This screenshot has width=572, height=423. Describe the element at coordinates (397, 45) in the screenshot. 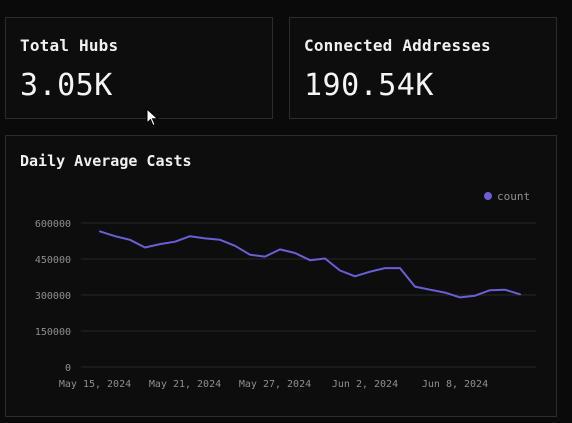

I see `connected-addresses-label: Connected Addresses` at that location.